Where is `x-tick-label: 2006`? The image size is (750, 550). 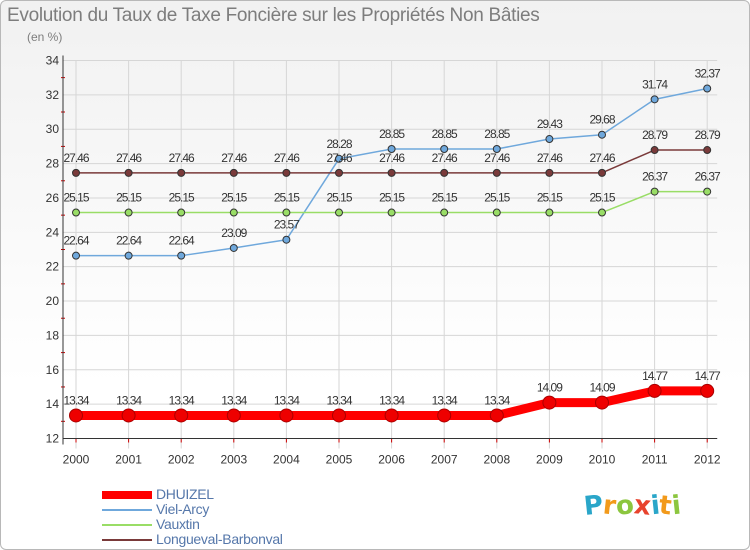
x-tick-label: 2006 is located at coordinates (391, 460).